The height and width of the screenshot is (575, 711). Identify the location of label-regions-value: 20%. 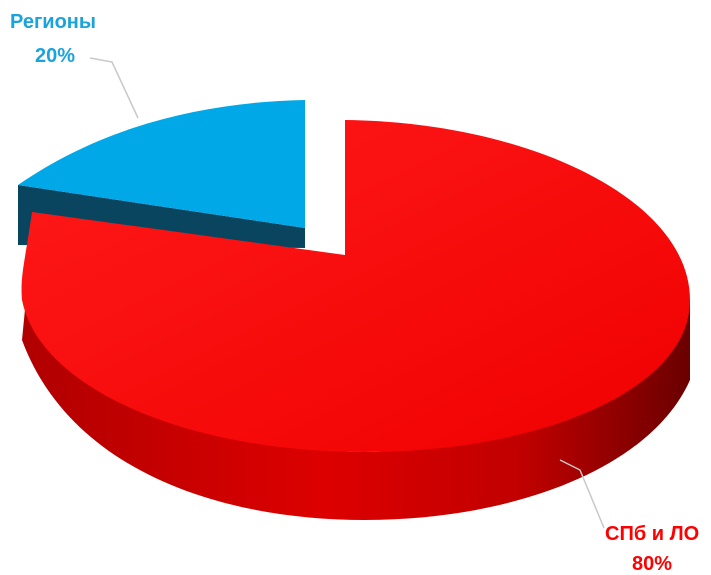
(55, 56).